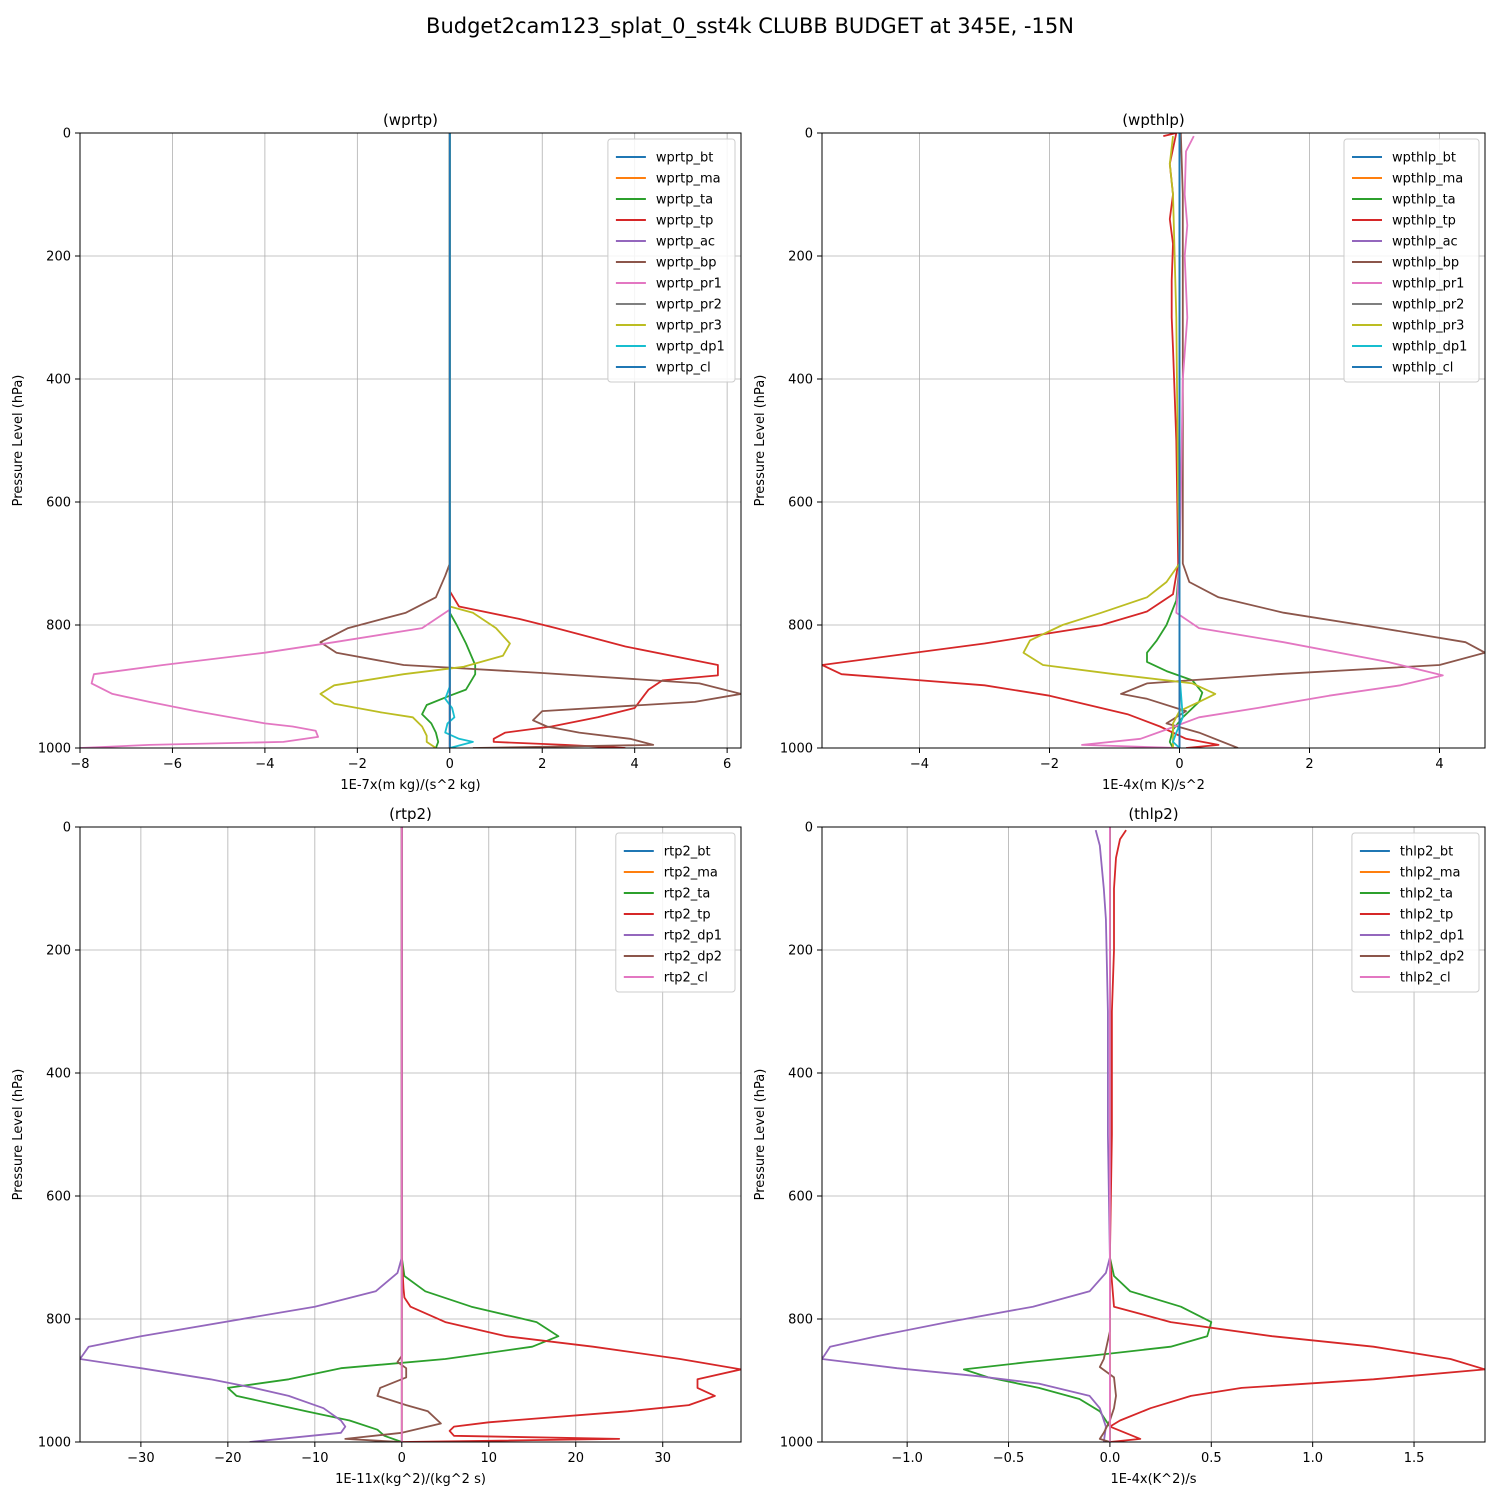 The image size is (1500, 1500). Describe the element at coordinates (687, 894) in the screenshot. I see `legend-label: rtp2_ta` at that location.